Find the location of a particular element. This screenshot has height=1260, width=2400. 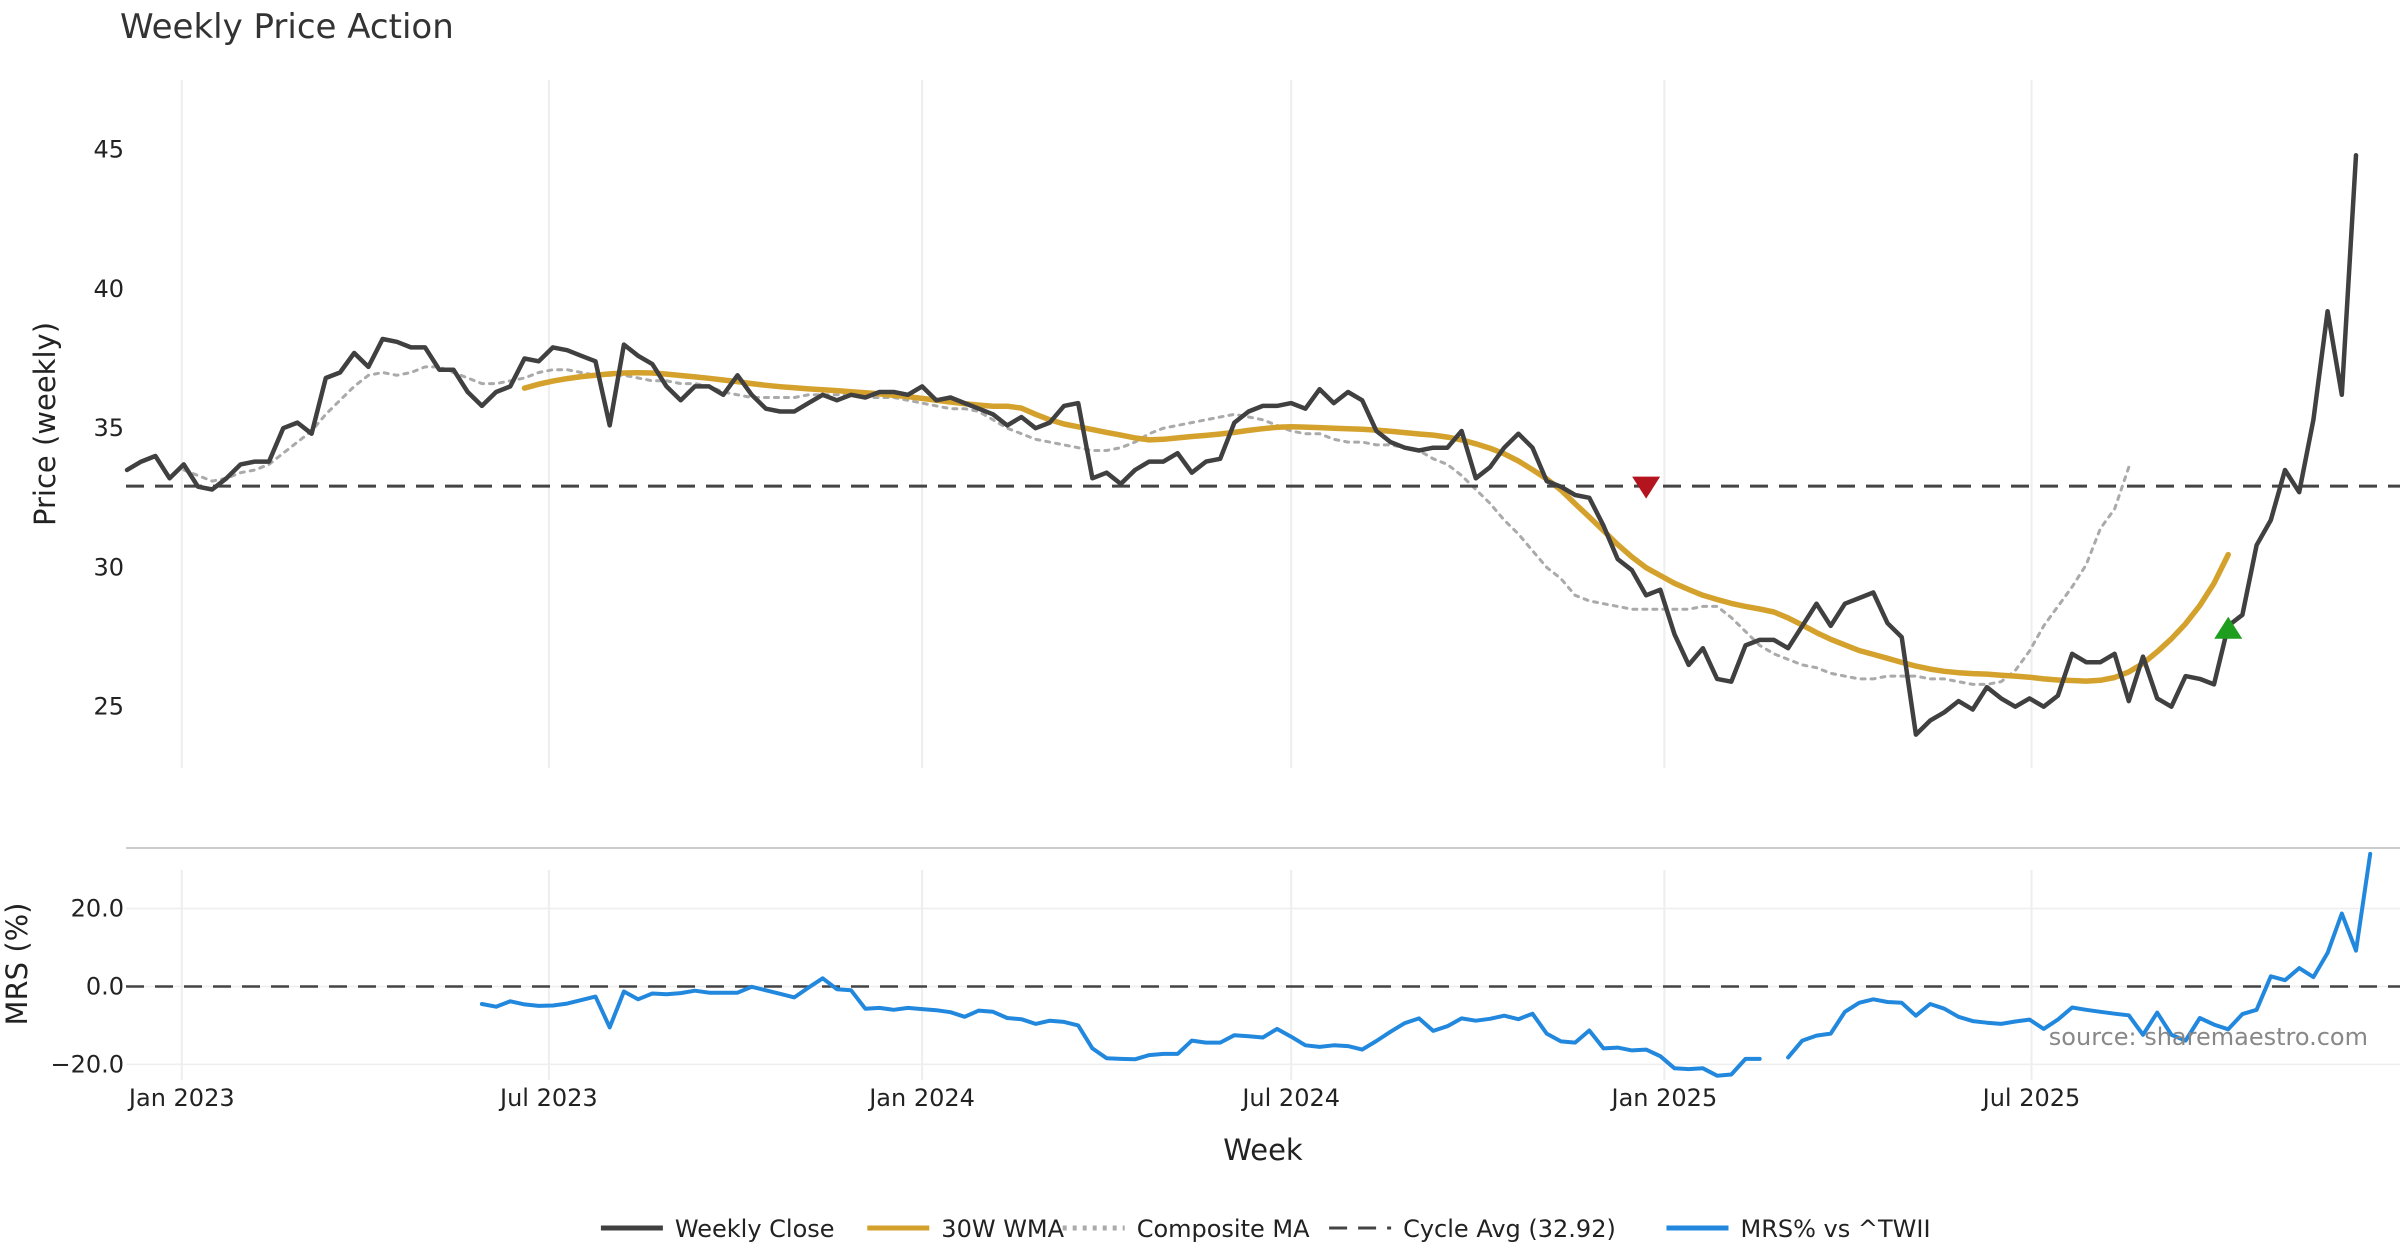

legend-label: 30W WMA is located at coordinates (1002, 1229).